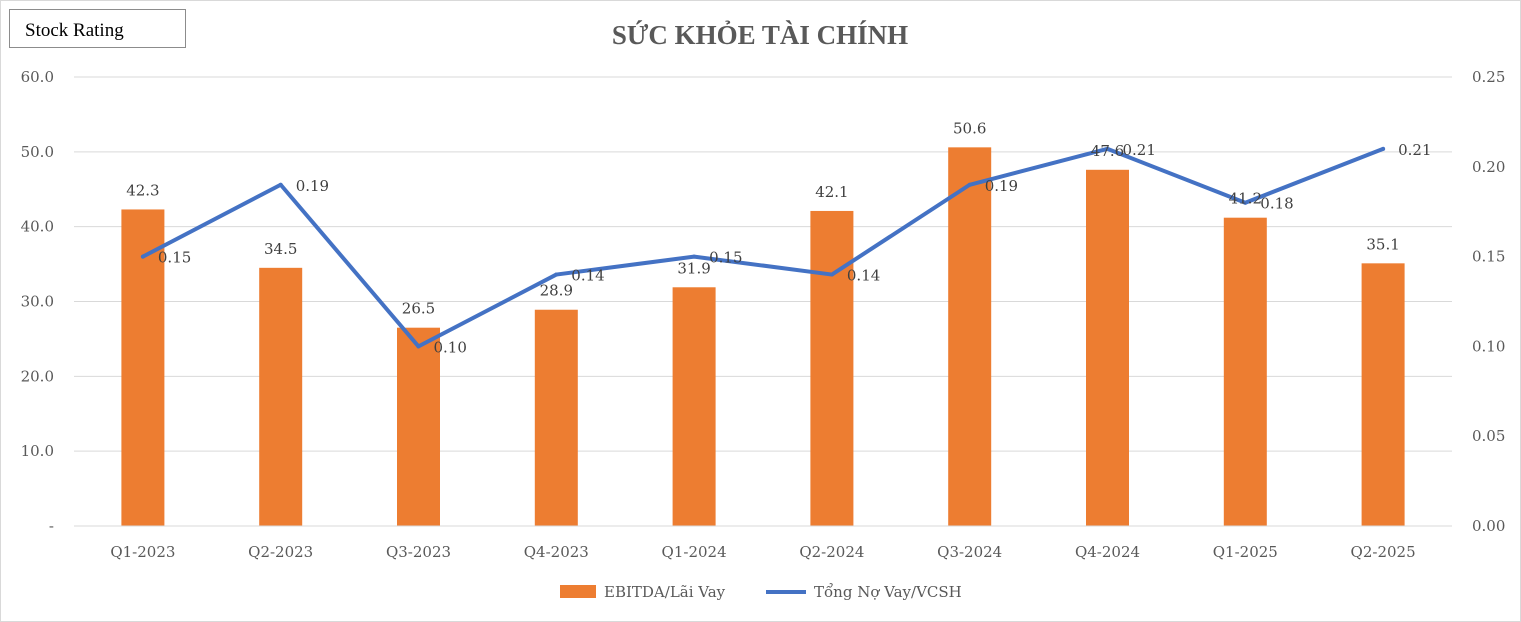 The height and width of the screenshot is (622, 1521). What do you see at coordinates (1488, 167) in the screenshot?
I see `right-y-tick-label: 0.20` at bounding box center [1488, 167].